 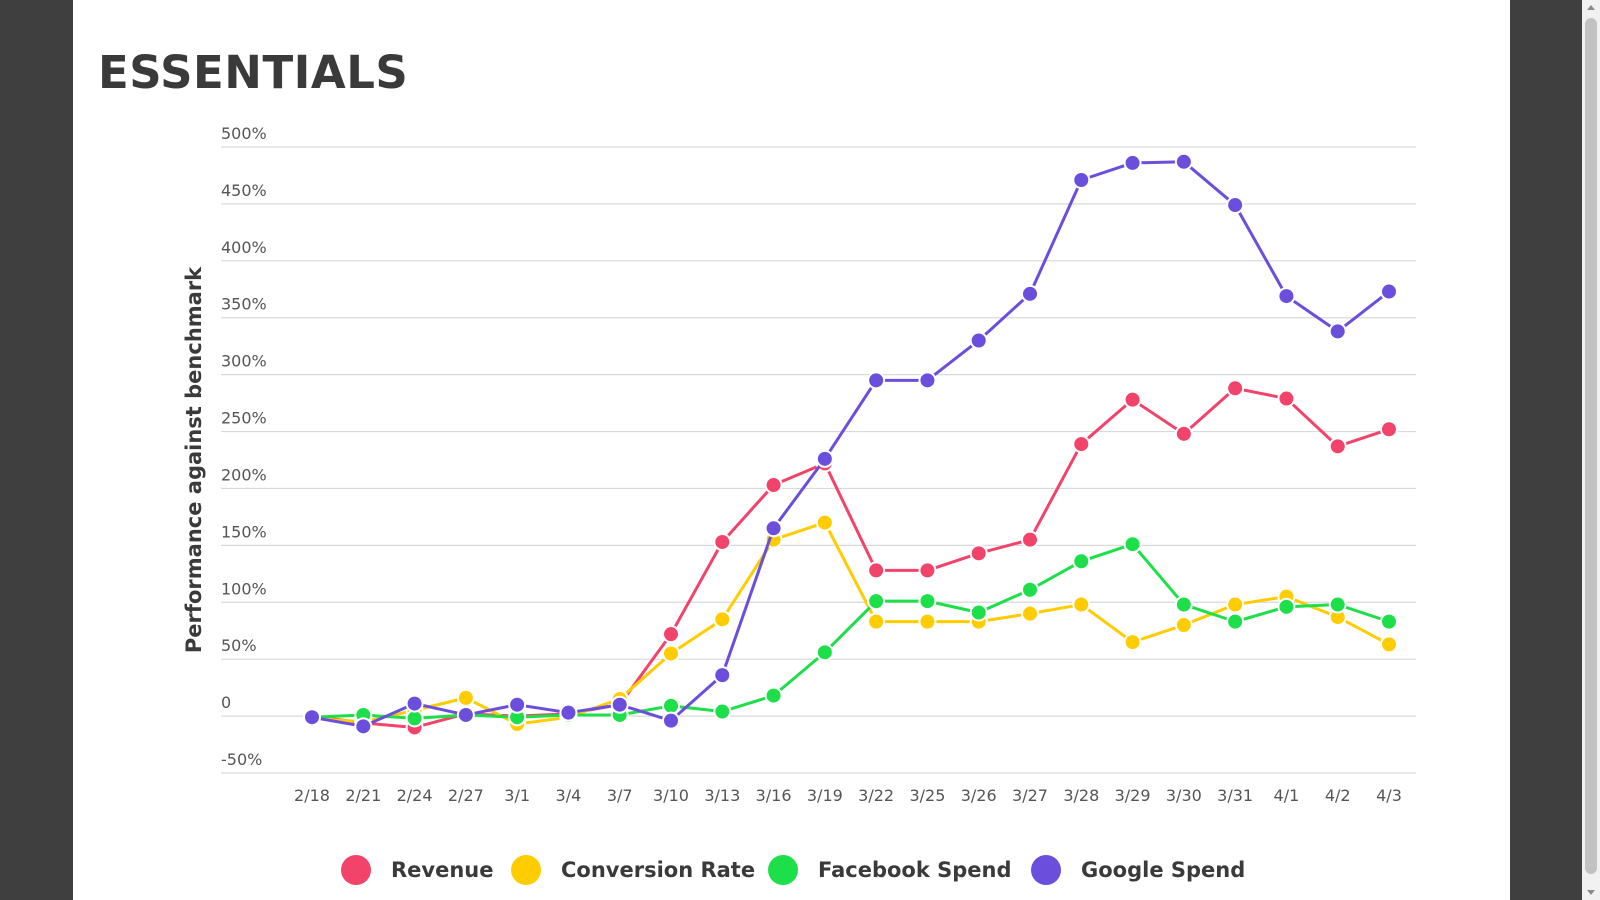 What do you see at coordinates (442, 870) in the screenshot?
I see `legend-label-revenue: Revenue` at bounding box center [442, 870].